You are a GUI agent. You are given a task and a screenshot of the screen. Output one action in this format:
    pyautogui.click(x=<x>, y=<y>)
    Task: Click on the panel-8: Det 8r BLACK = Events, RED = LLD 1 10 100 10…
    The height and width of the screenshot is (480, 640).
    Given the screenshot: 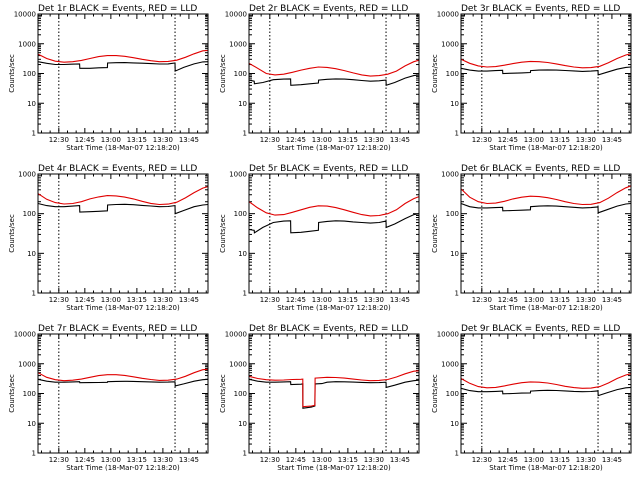 What is the action you would take?
    pyautogui.click(x=319, y=398)
    